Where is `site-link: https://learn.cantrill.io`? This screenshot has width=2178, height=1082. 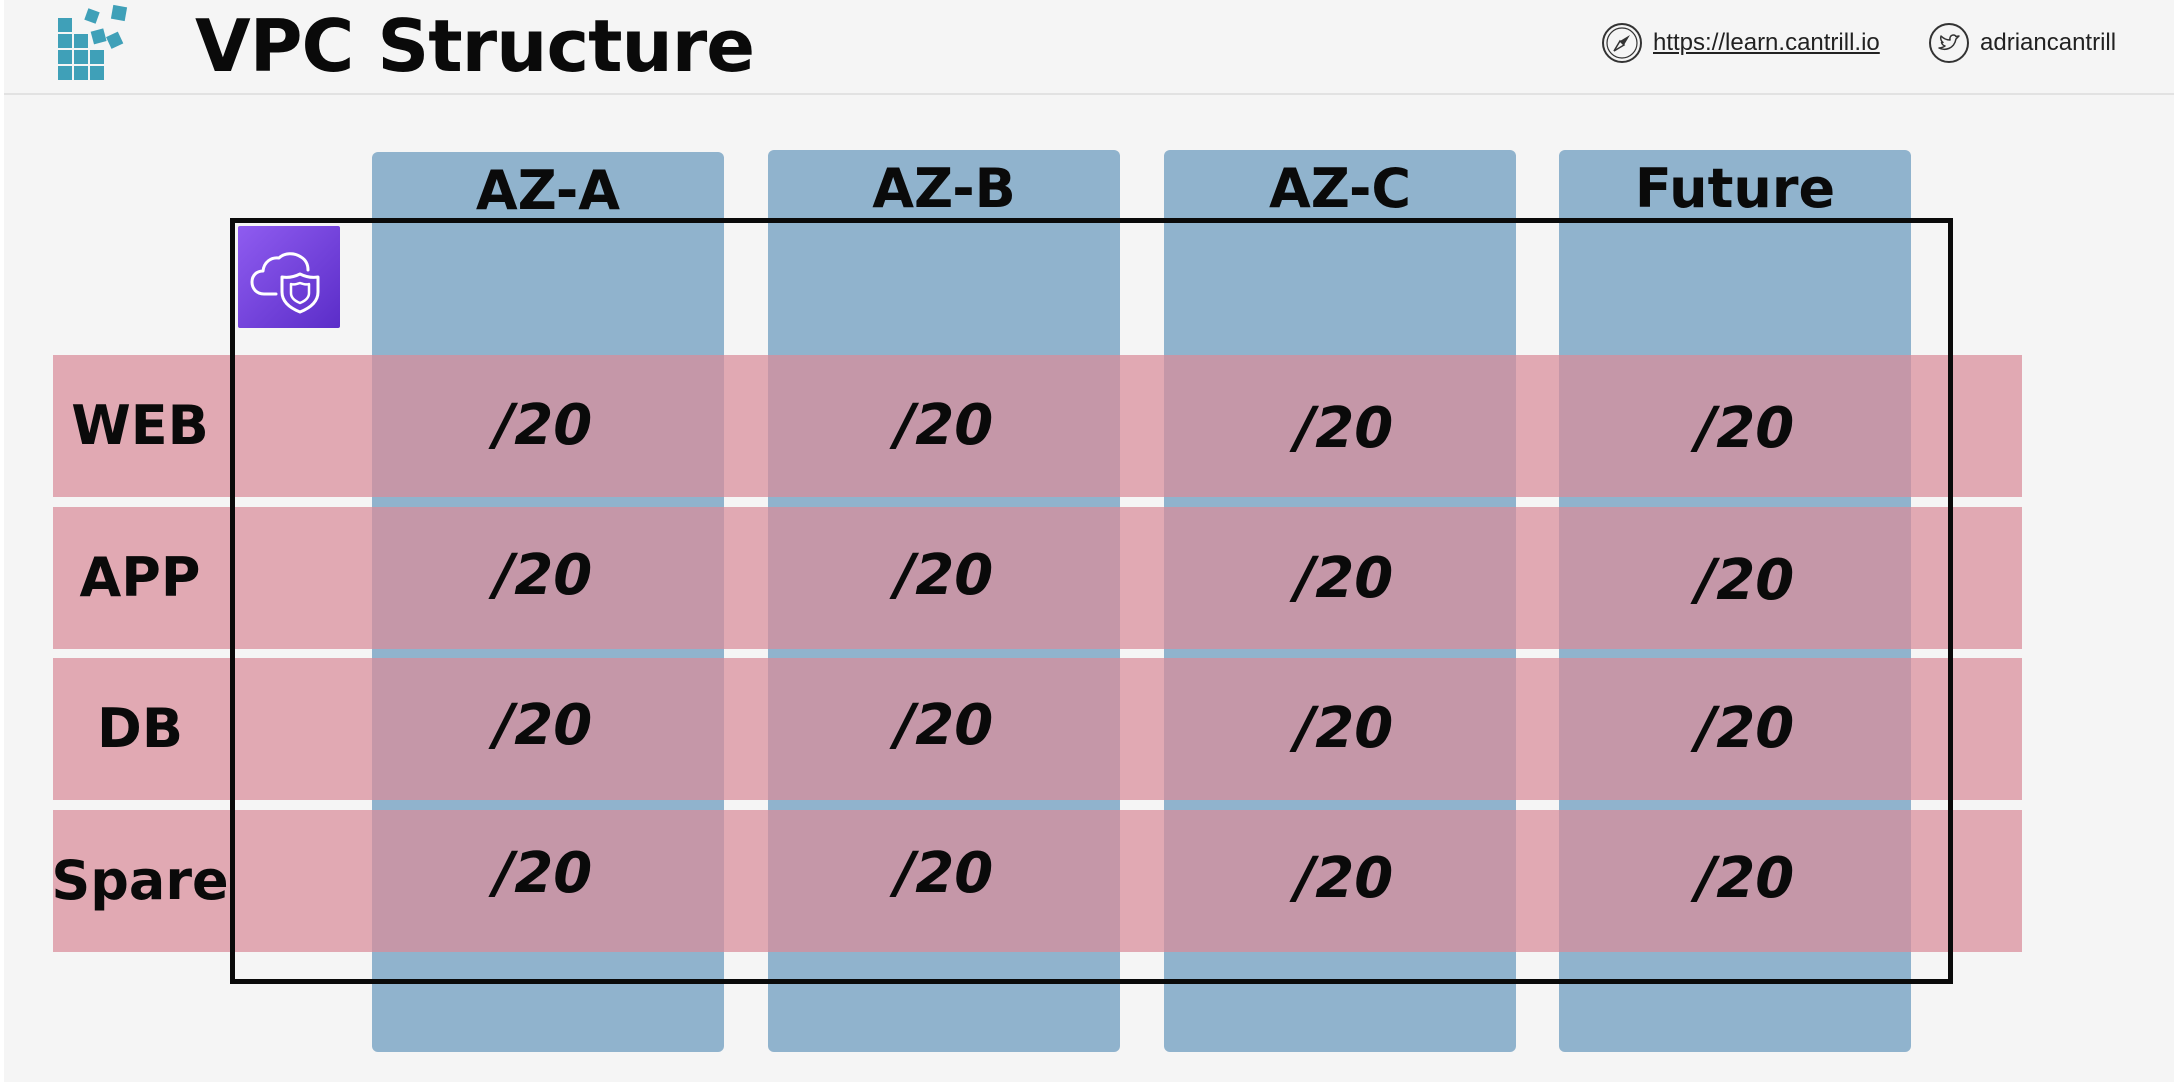 site-link: https://learn.cantrill.io is located at coordinates (1740, 43).